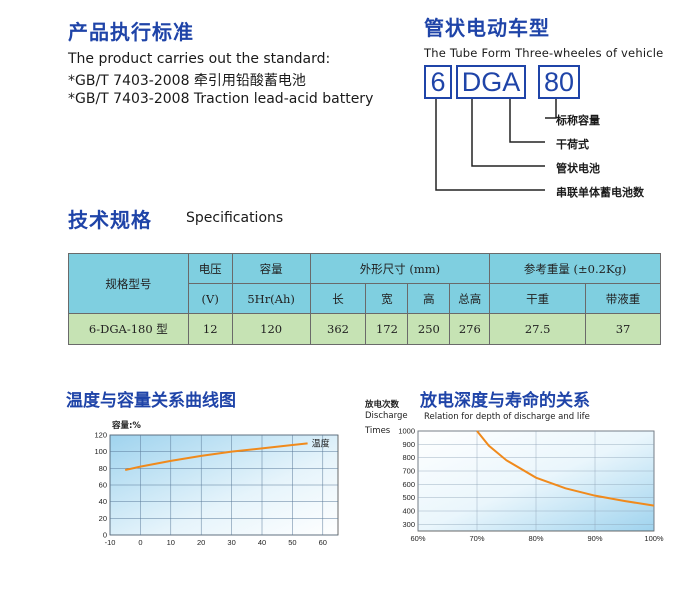 The image size is (700, 608). Describe the element at coordinates (271, 298) in the screenshot. I see `header-capacity-unit: 5Hr(Ah)` at that location.